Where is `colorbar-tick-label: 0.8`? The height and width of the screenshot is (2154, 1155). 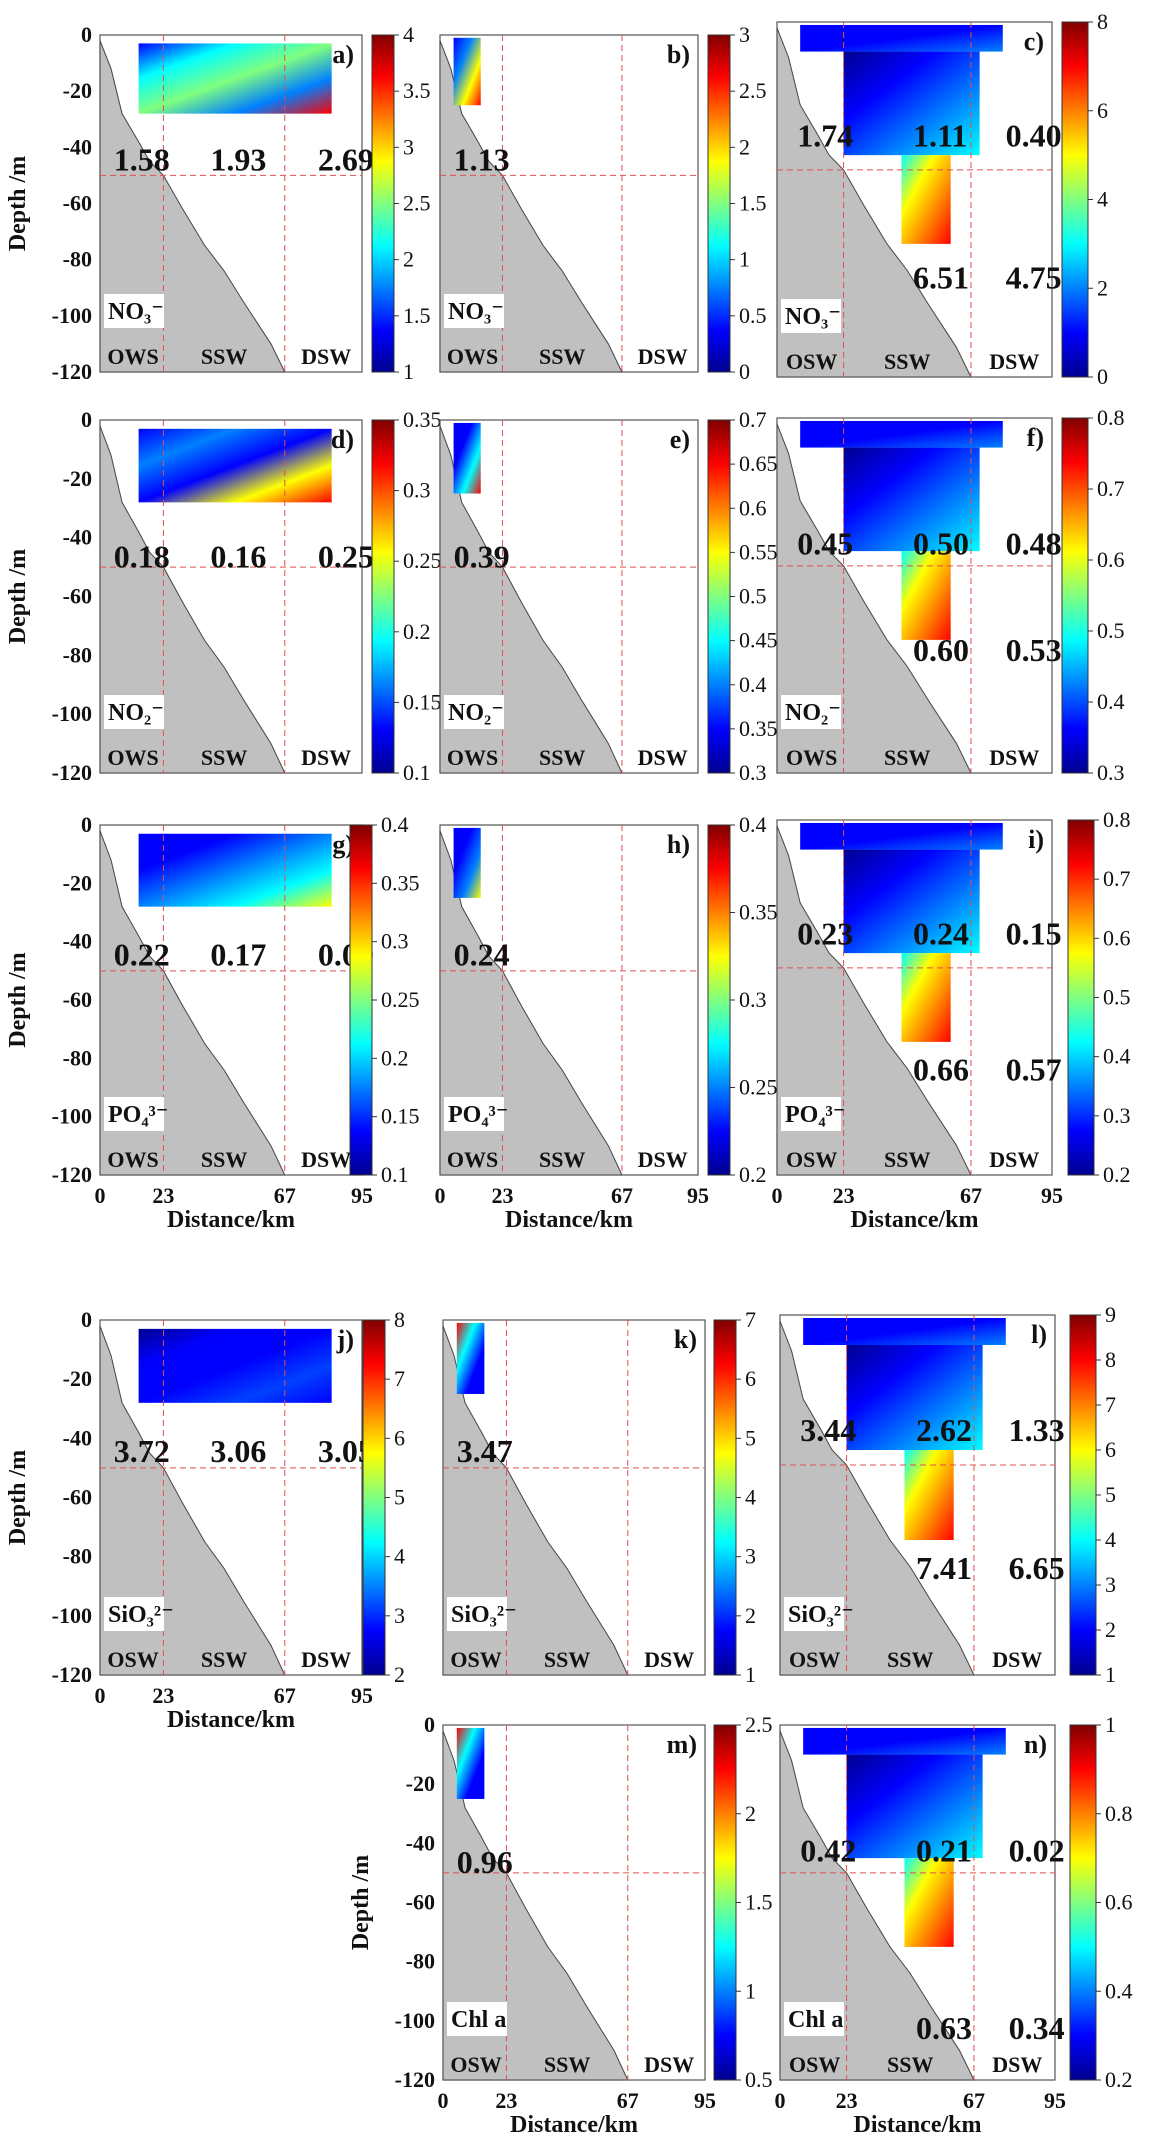 colorbar-tick-label: 0.8 is located at coordinates (1117, 819).